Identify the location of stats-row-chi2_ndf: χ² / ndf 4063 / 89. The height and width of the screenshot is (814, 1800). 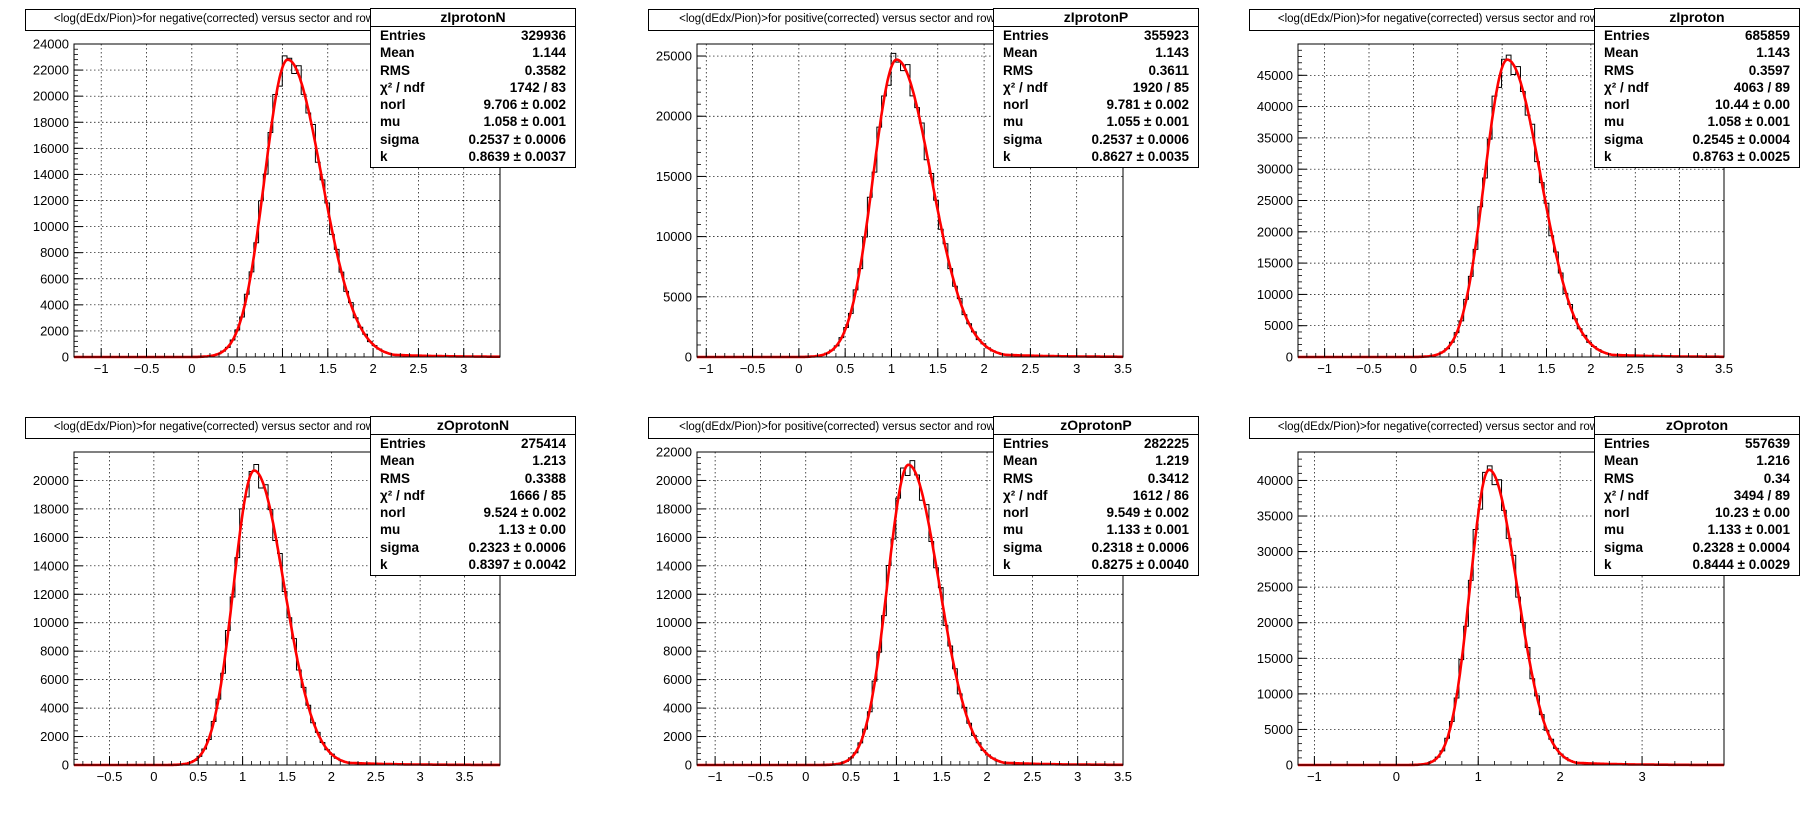
(1697, 87).